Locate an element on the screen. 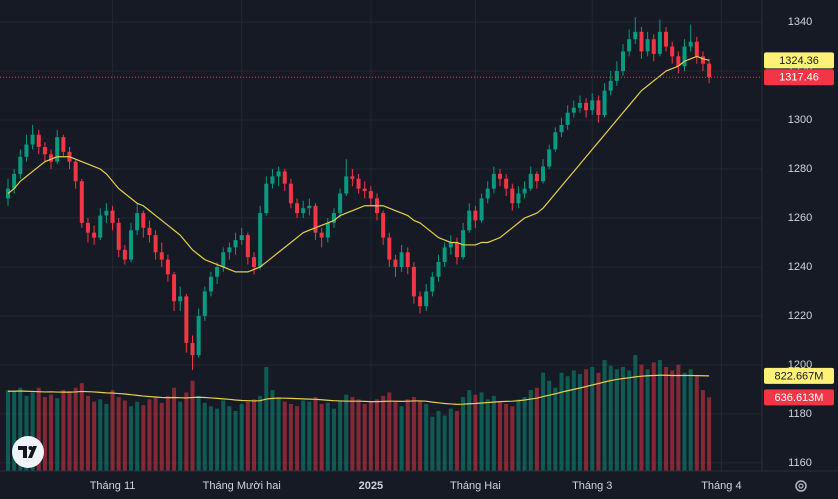 Image resolution: width=838 pixels, height=499 pixels. volume-tag-box is located at coordinates (799, 397).